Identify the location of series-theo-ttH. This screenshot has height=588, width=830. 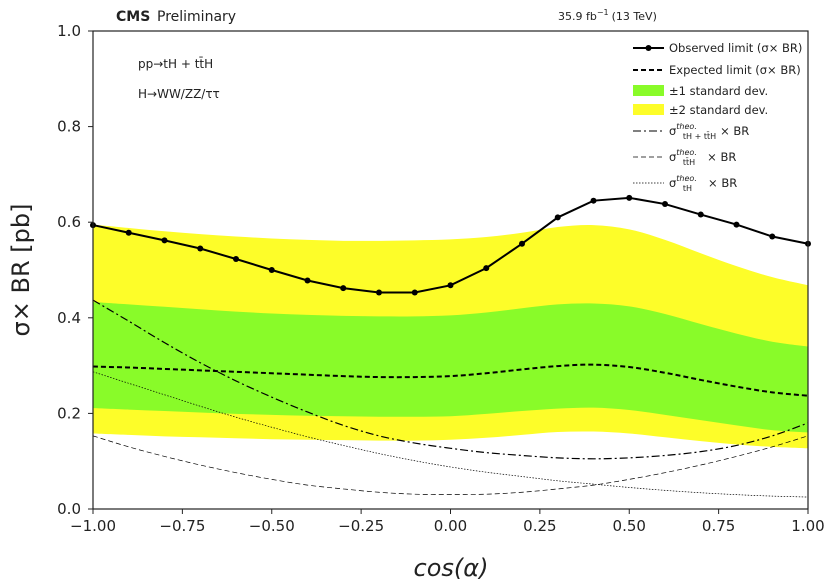
(450, 465).